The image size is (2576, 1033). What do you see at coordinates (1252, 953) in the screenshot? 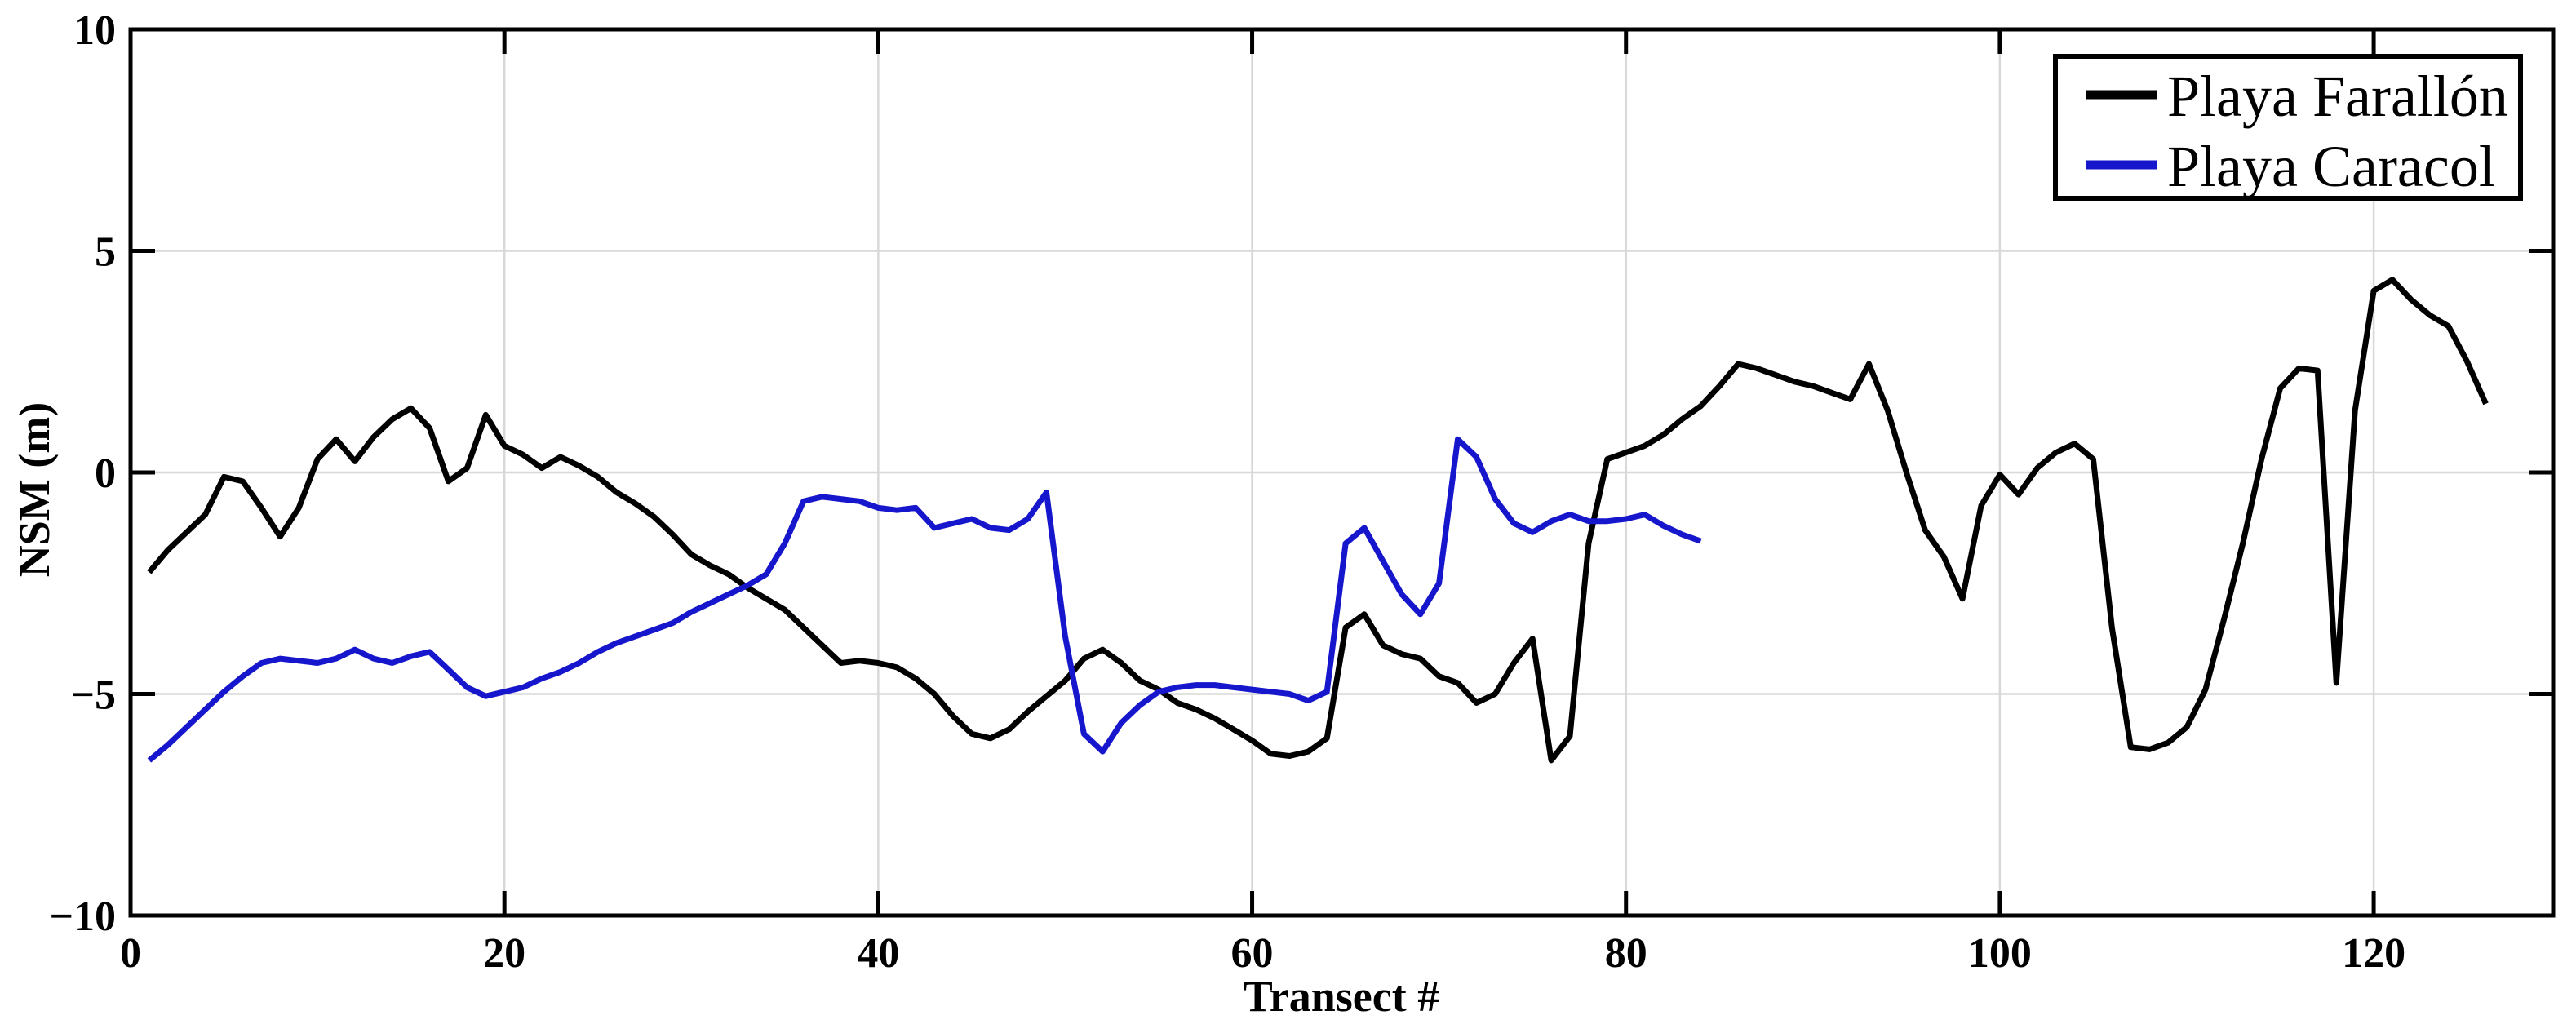
I see `x-tick-label: 60` at bounding box center [1252, 953].